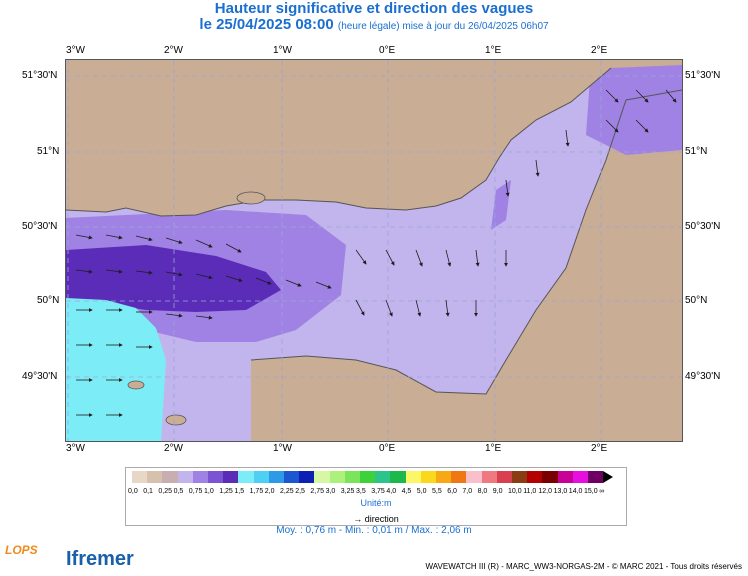 Image resolution: width=748 pixels, height=576 pixels. What do you see at coordinates (452, 491) in the screenshot?
I see `legend-label: 6,0` at bounding box center [452, 491].